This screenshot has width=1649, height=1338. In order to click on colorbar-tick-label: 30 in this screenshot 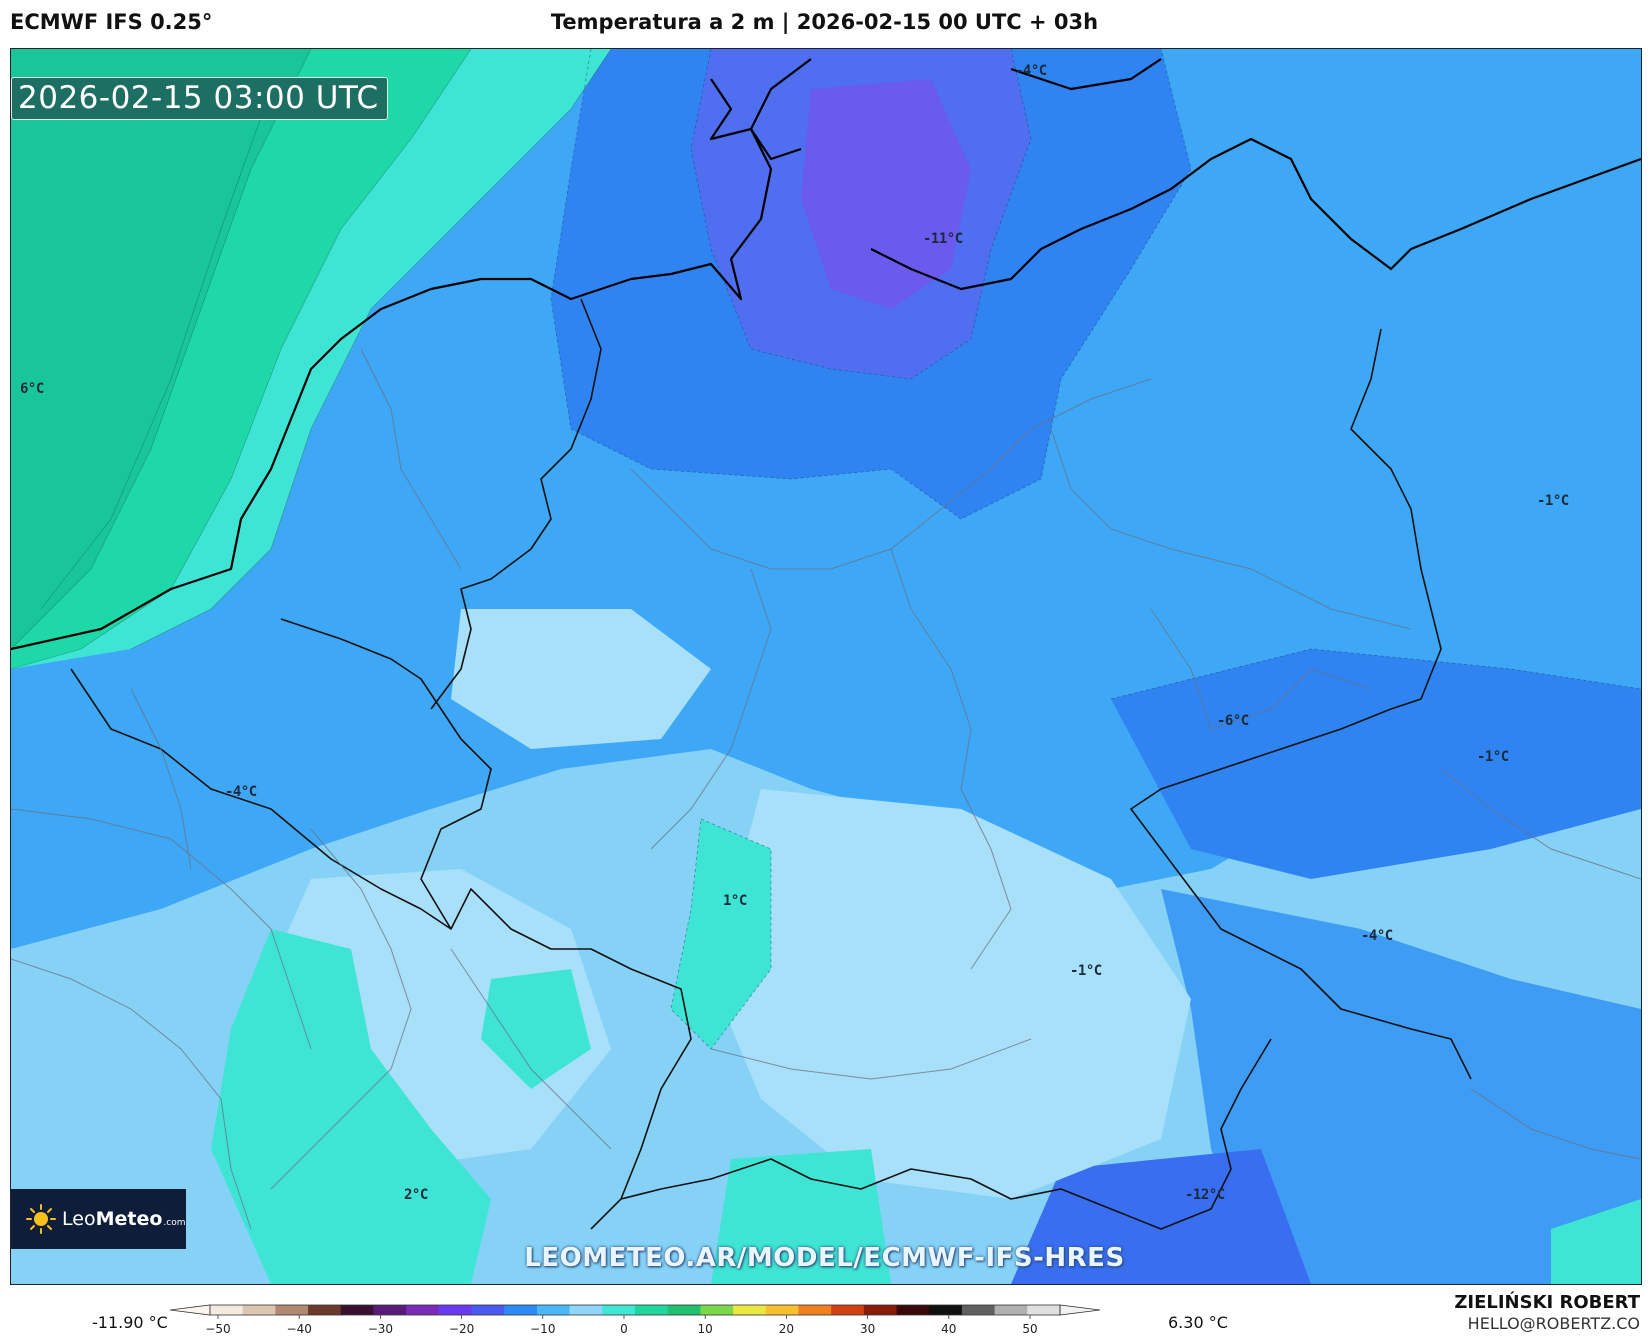, I will do `click(867, 1329)`.